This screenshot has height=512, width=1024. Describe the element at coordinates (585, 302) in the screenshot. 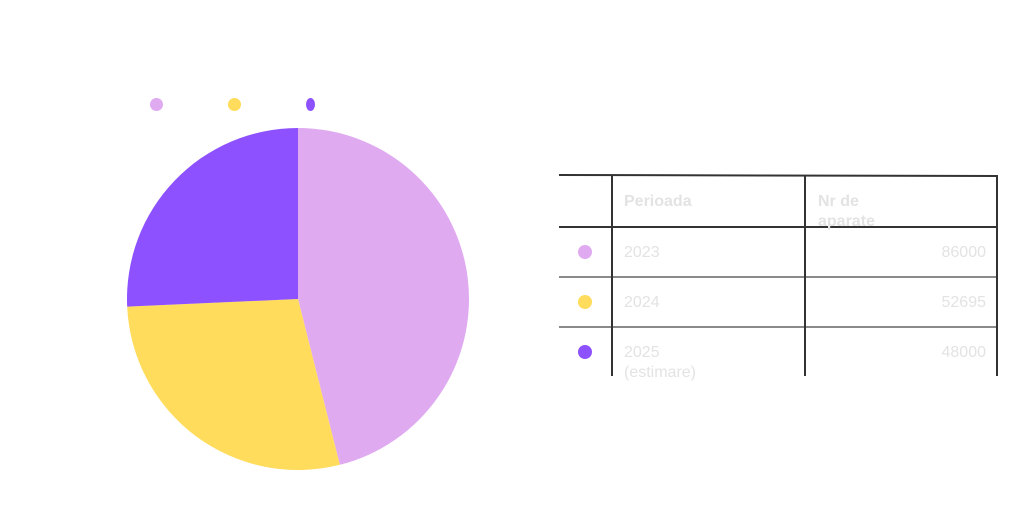

I see `table-row-dot-2024` at that location.